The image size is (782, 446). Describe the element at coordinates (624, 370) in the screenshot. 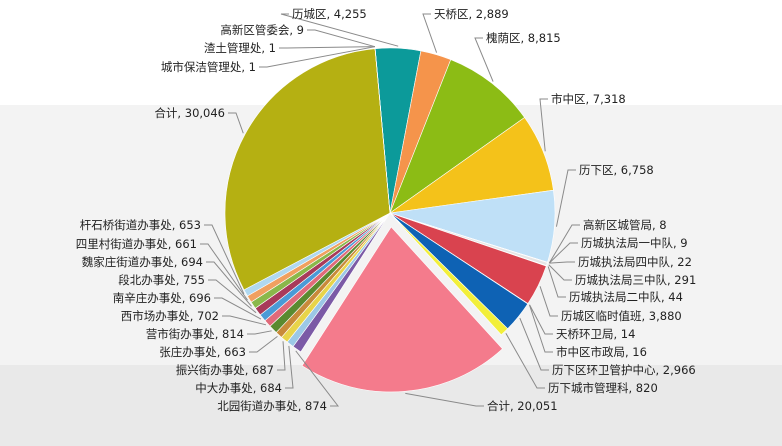

I see `slice-label: 历下区环卫管护中心, 2,966` at that location.